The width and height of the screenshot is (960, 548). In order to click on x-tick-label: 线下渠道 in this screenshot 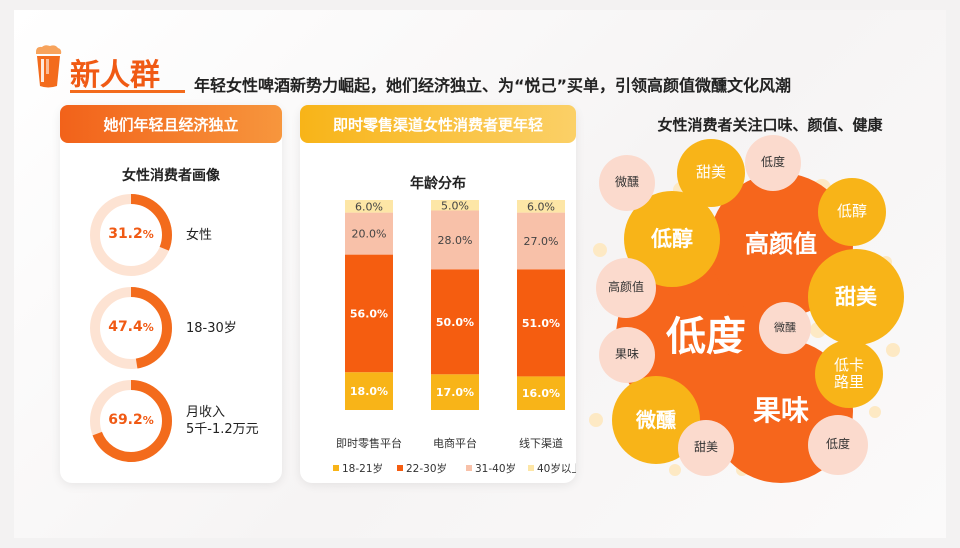, I will do `click(541, 443)`.